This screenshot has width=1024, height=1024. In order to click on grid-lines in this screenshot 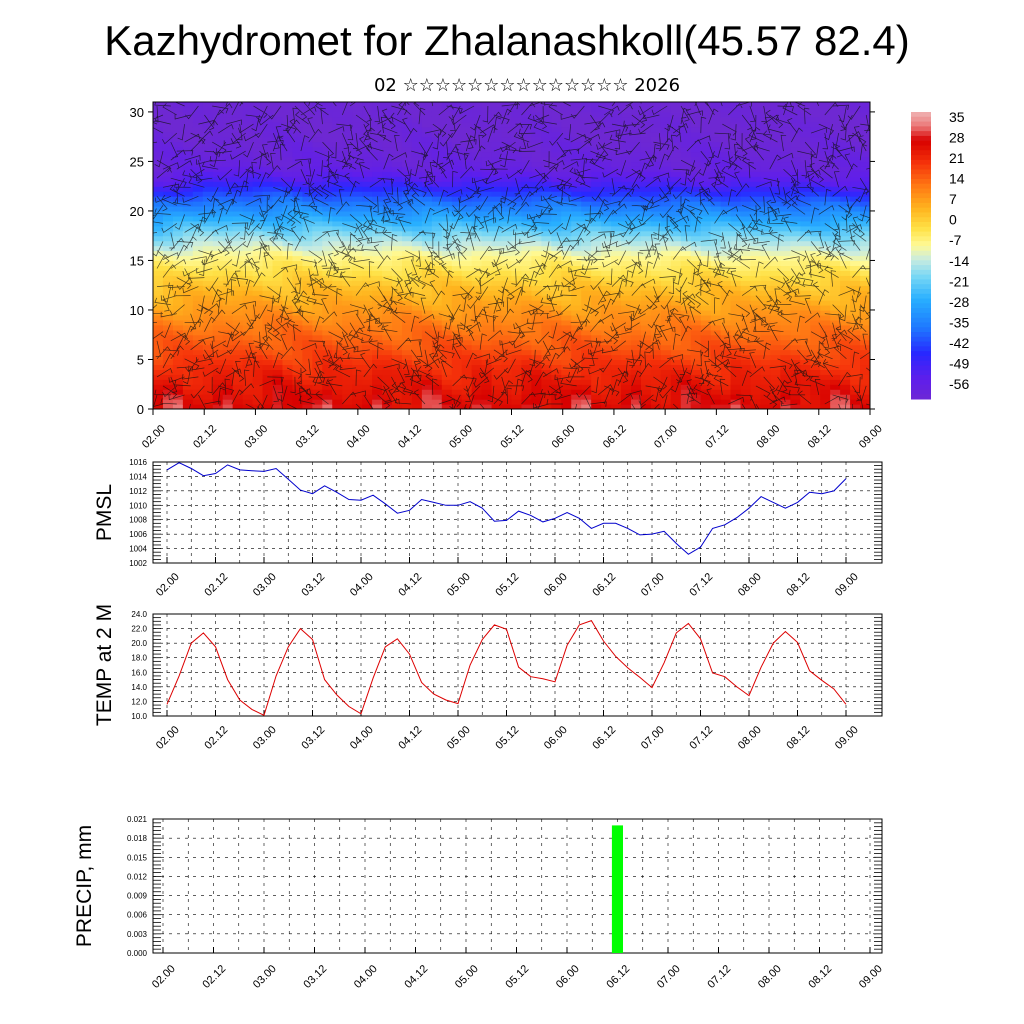, I will do `click(517, 886)`.